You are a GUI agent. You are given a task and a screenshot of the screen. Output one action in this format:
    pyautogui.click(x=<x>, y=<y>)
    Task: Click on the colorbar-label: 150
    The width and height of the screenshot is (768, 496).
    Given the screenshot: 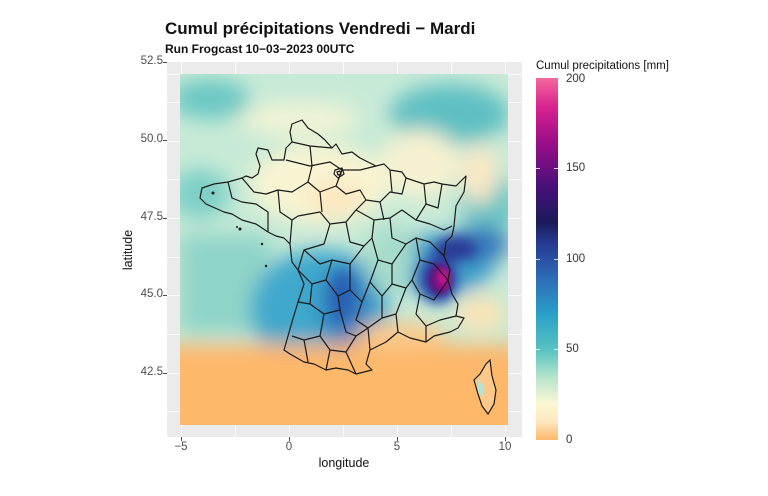 What is the action you would take?
    pyautogui.click(x=576, y=168)
    